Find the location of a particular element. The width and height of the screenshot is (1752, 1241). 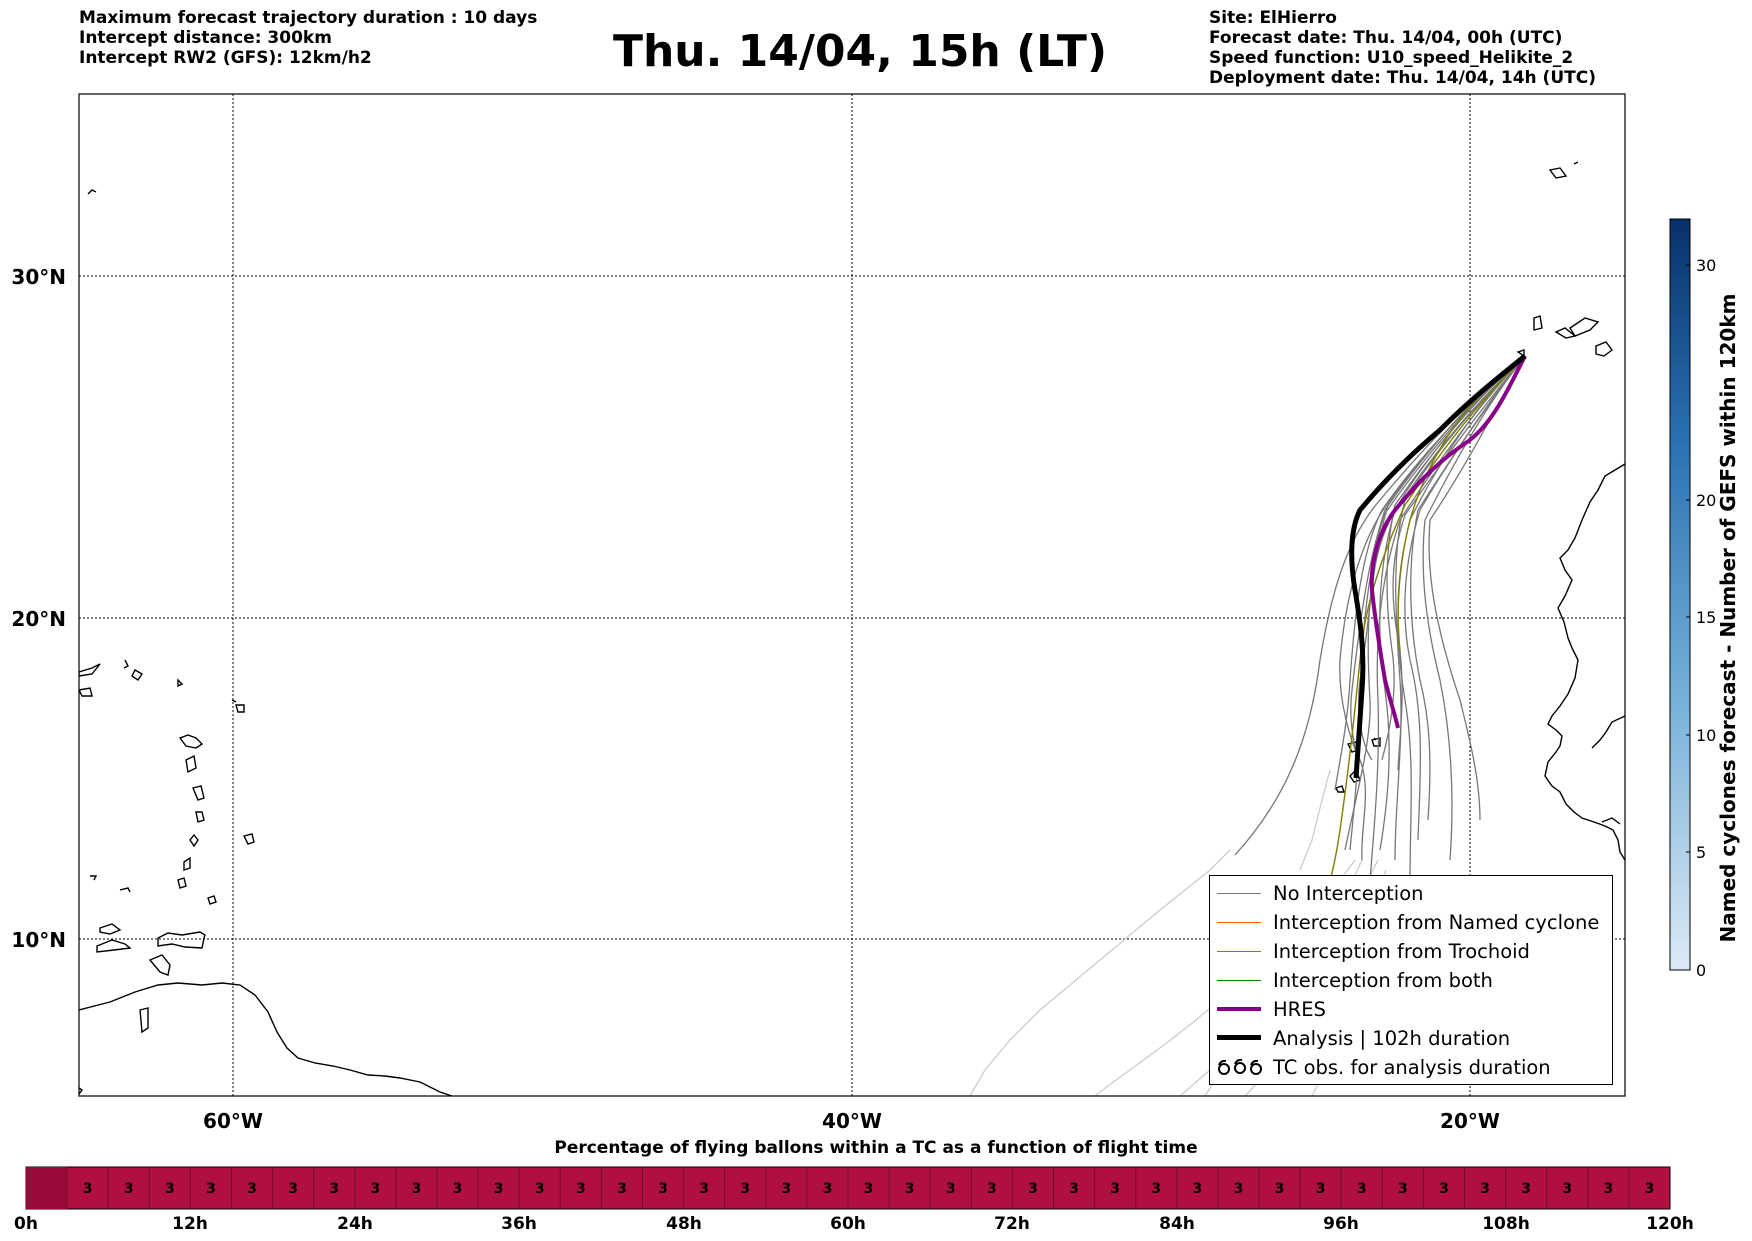

timeline-tick-72h: 72h is located at coordinates (1012, 1224).